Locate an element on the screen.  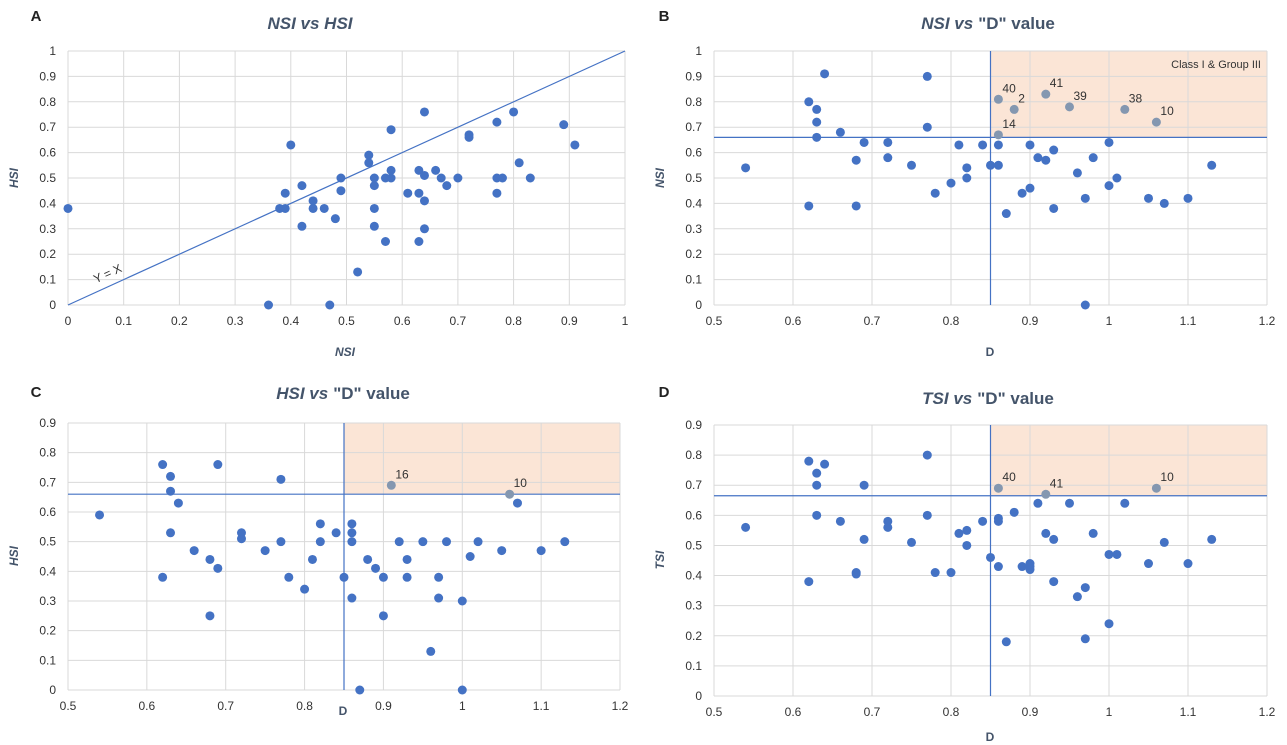
x-tick-label: 0.3 is located at coordinates (235, 321).